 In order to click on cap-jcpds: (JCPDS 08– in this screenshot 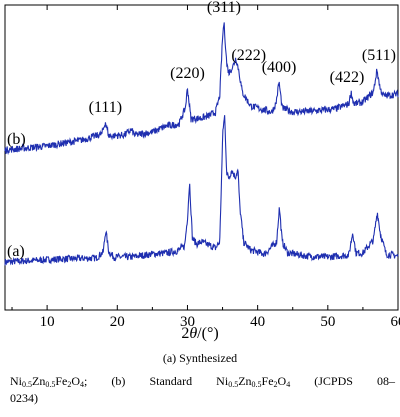, I will do `click(343, 381)`.